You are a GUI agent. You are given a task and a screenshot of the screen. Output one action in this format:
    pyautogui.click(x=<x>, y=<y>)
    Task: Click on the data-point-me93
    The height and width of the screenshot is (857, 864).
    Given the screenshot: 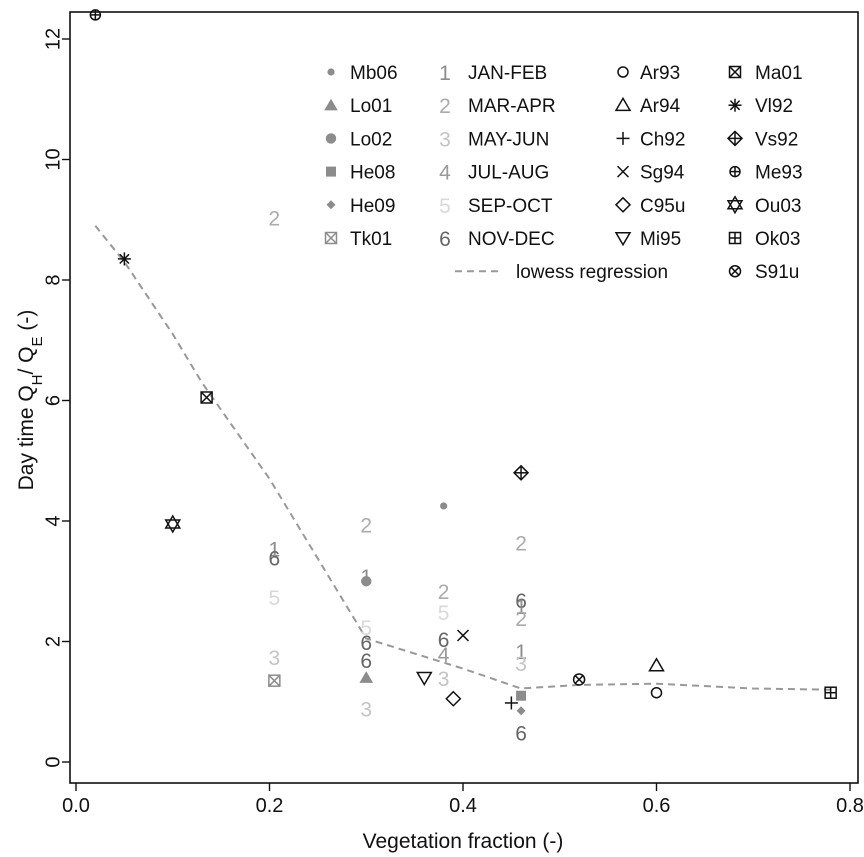 What is the action you would take?
    pyautogui.click(x=95, y=15)
    